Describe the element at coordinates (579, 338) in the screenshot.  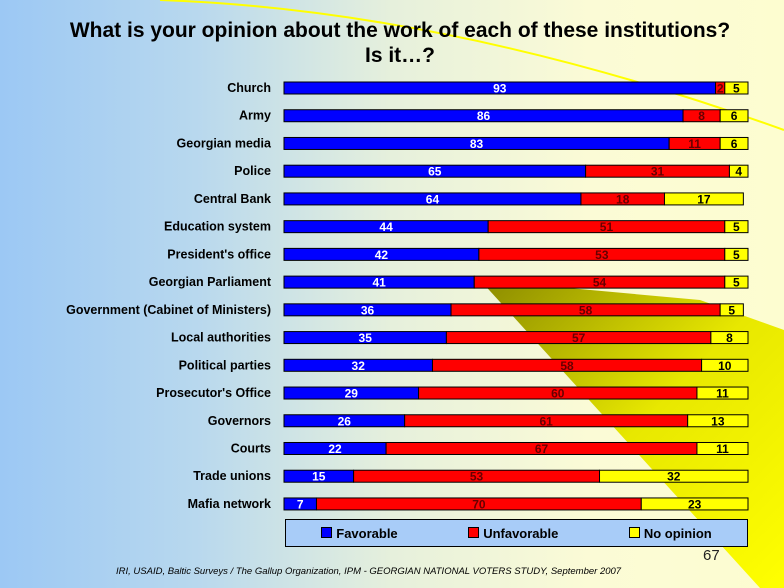
I see `data-label: 57` at that location.